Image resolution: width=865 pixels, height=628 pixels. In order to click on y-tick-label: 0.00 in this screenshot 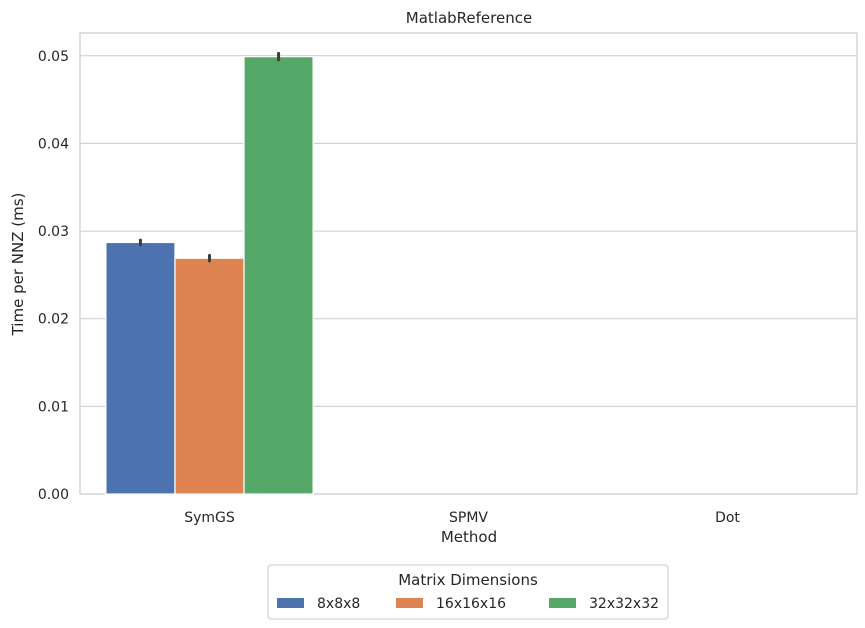, I will do `click(53, 495)`.